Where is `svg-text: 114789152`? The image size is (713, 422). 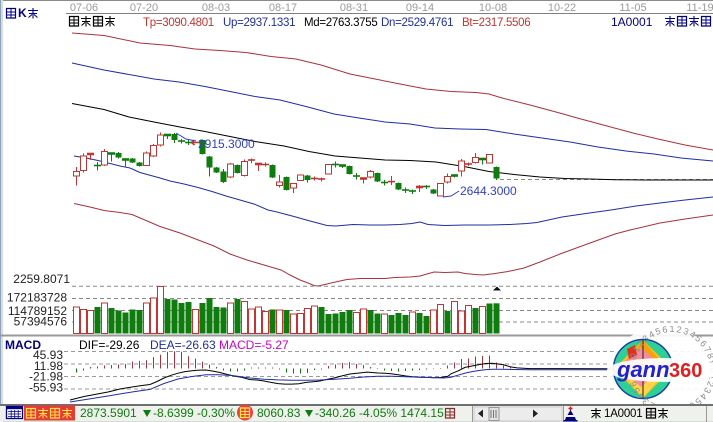
svg-text: 114789152 is located at coordinates (38, 311).